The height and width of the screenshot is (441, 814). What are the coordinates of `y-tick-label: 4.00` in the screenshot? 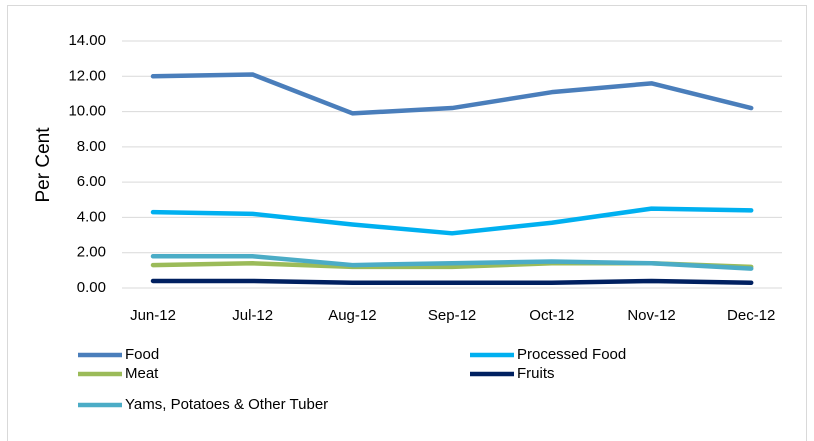 It's located at (91, 216).